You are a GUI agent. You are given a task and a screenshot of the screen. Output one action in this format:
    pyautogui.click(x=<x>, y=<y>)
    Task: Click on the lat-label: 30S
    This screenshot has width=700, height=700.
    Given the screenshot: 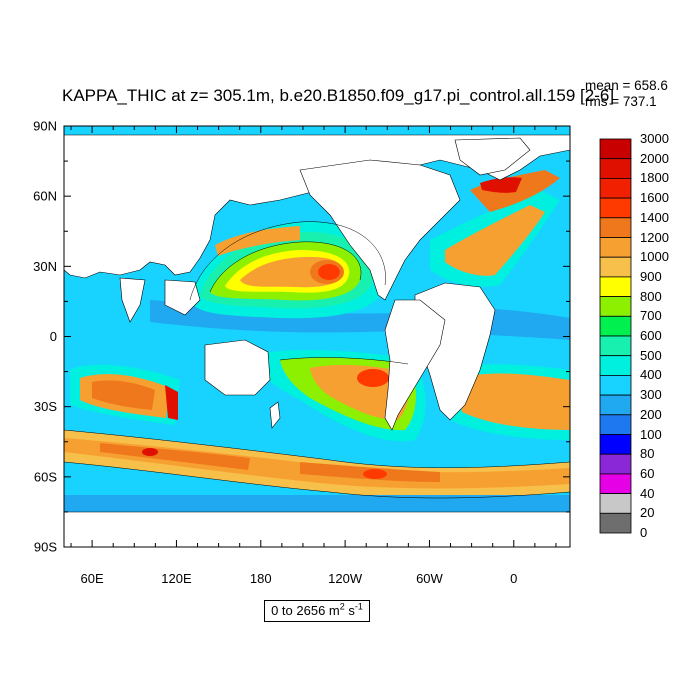 What is the action you would take?
    pyautogui.click(x=45, y=406)
    